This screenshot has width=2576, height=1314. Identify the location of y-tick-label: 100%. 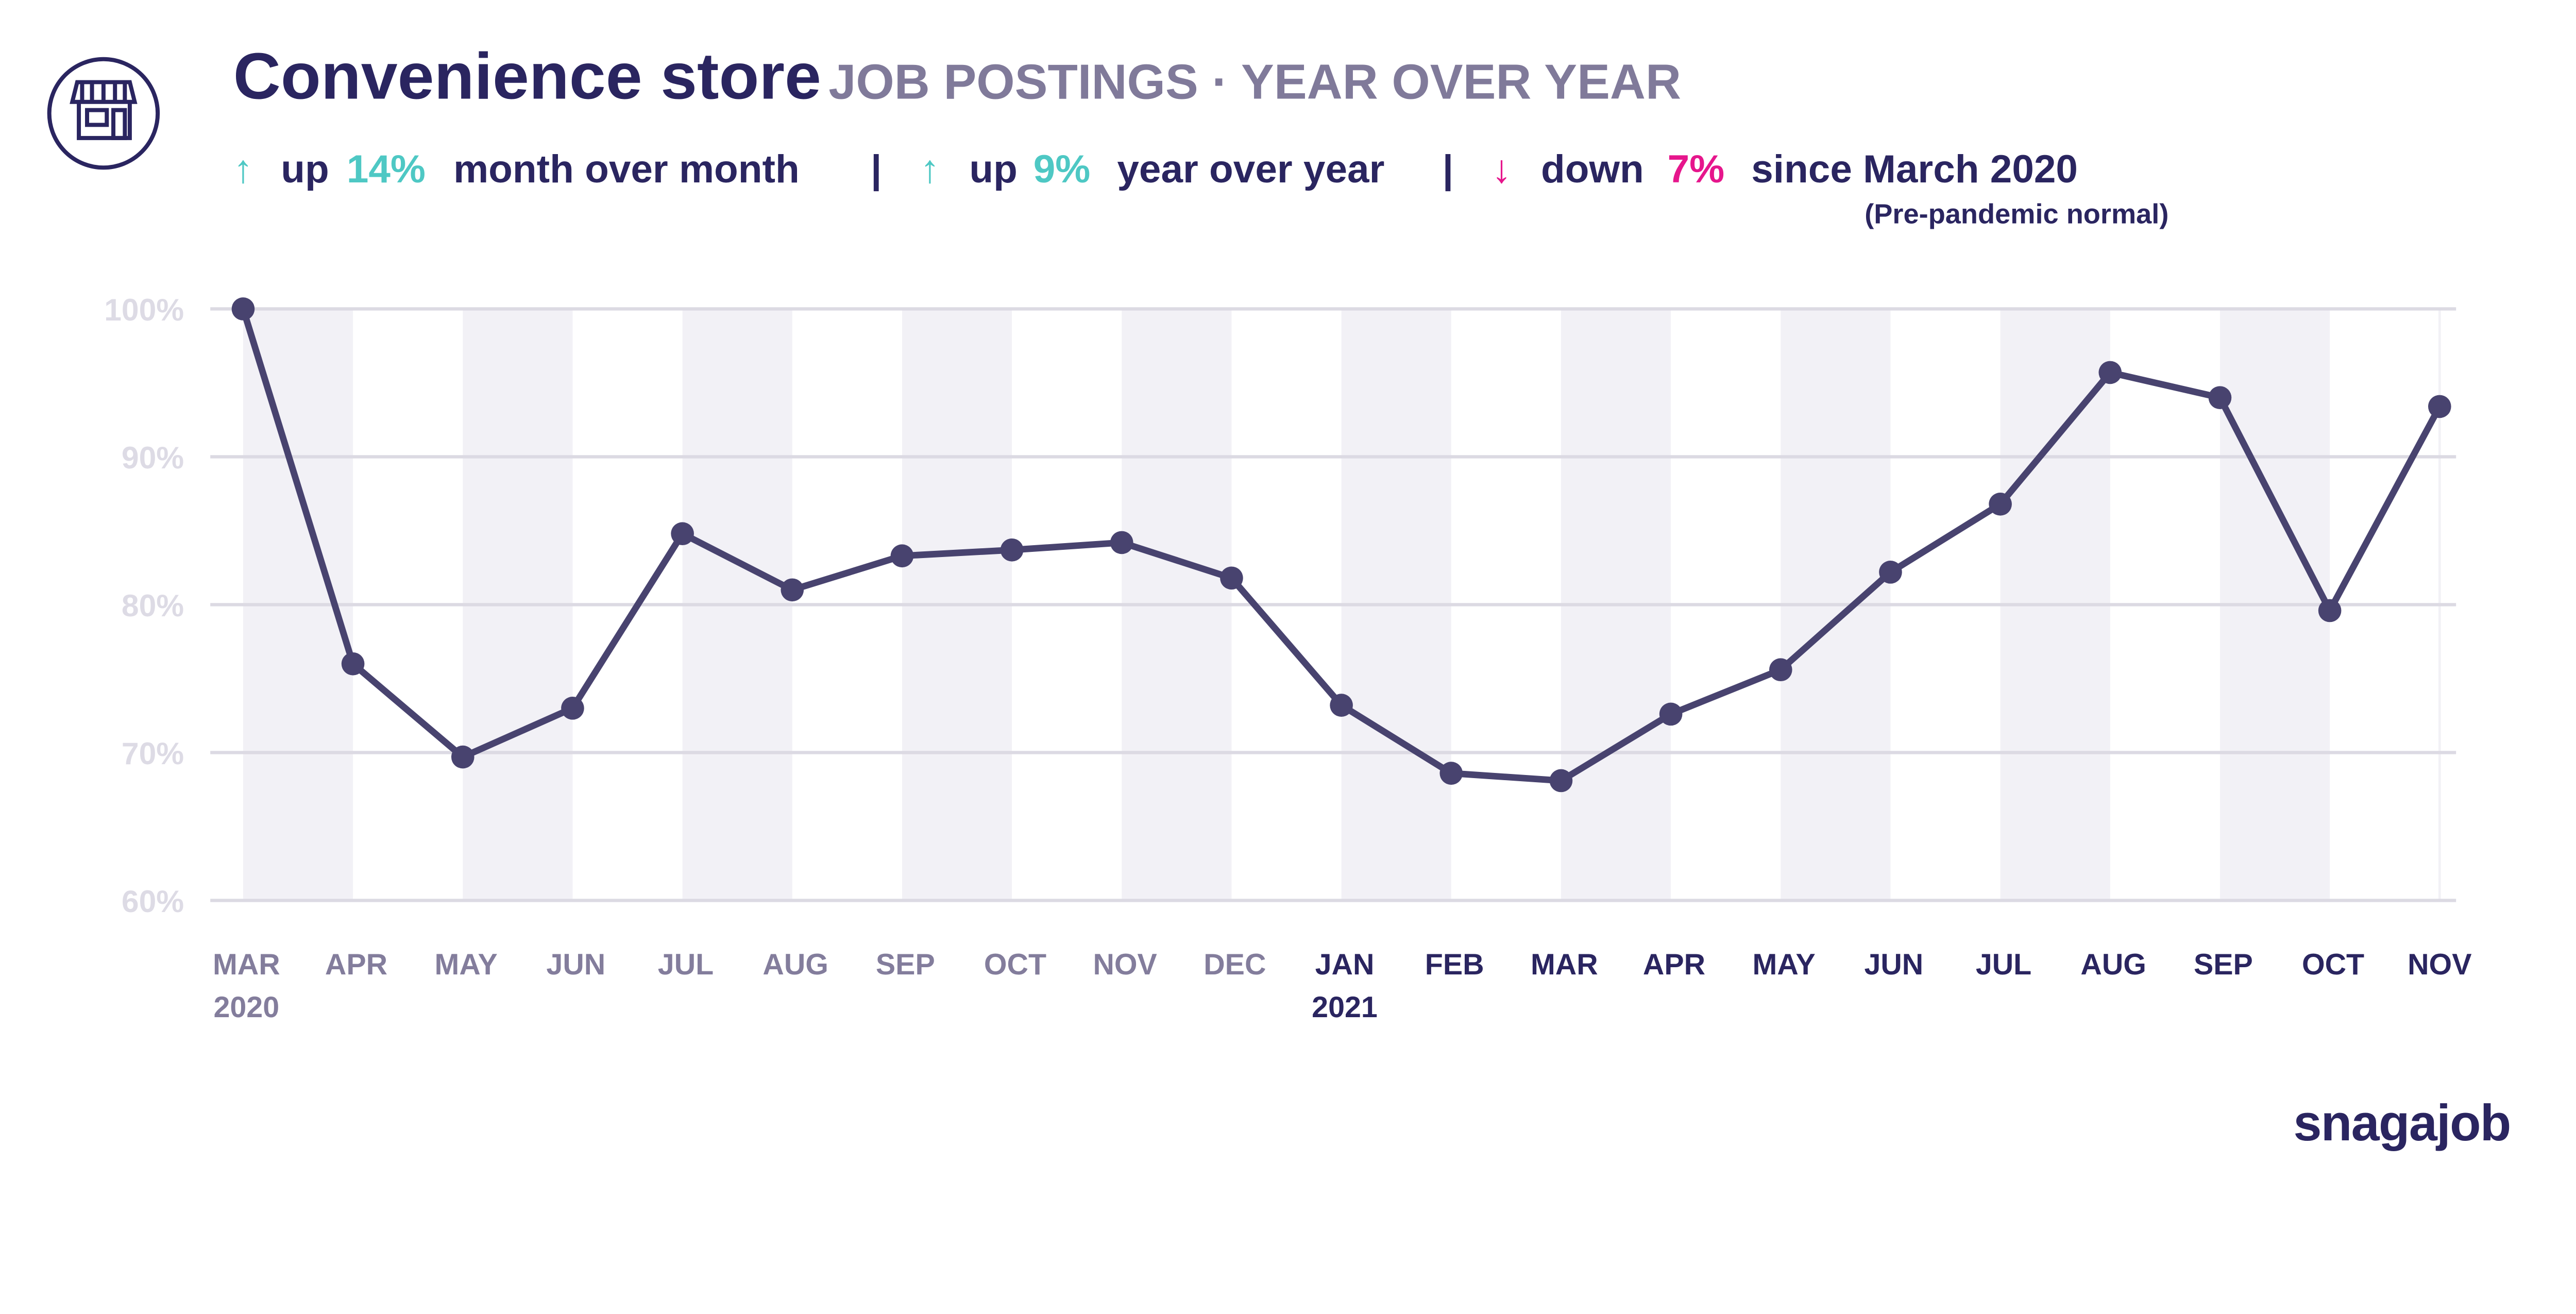
(144, 309).